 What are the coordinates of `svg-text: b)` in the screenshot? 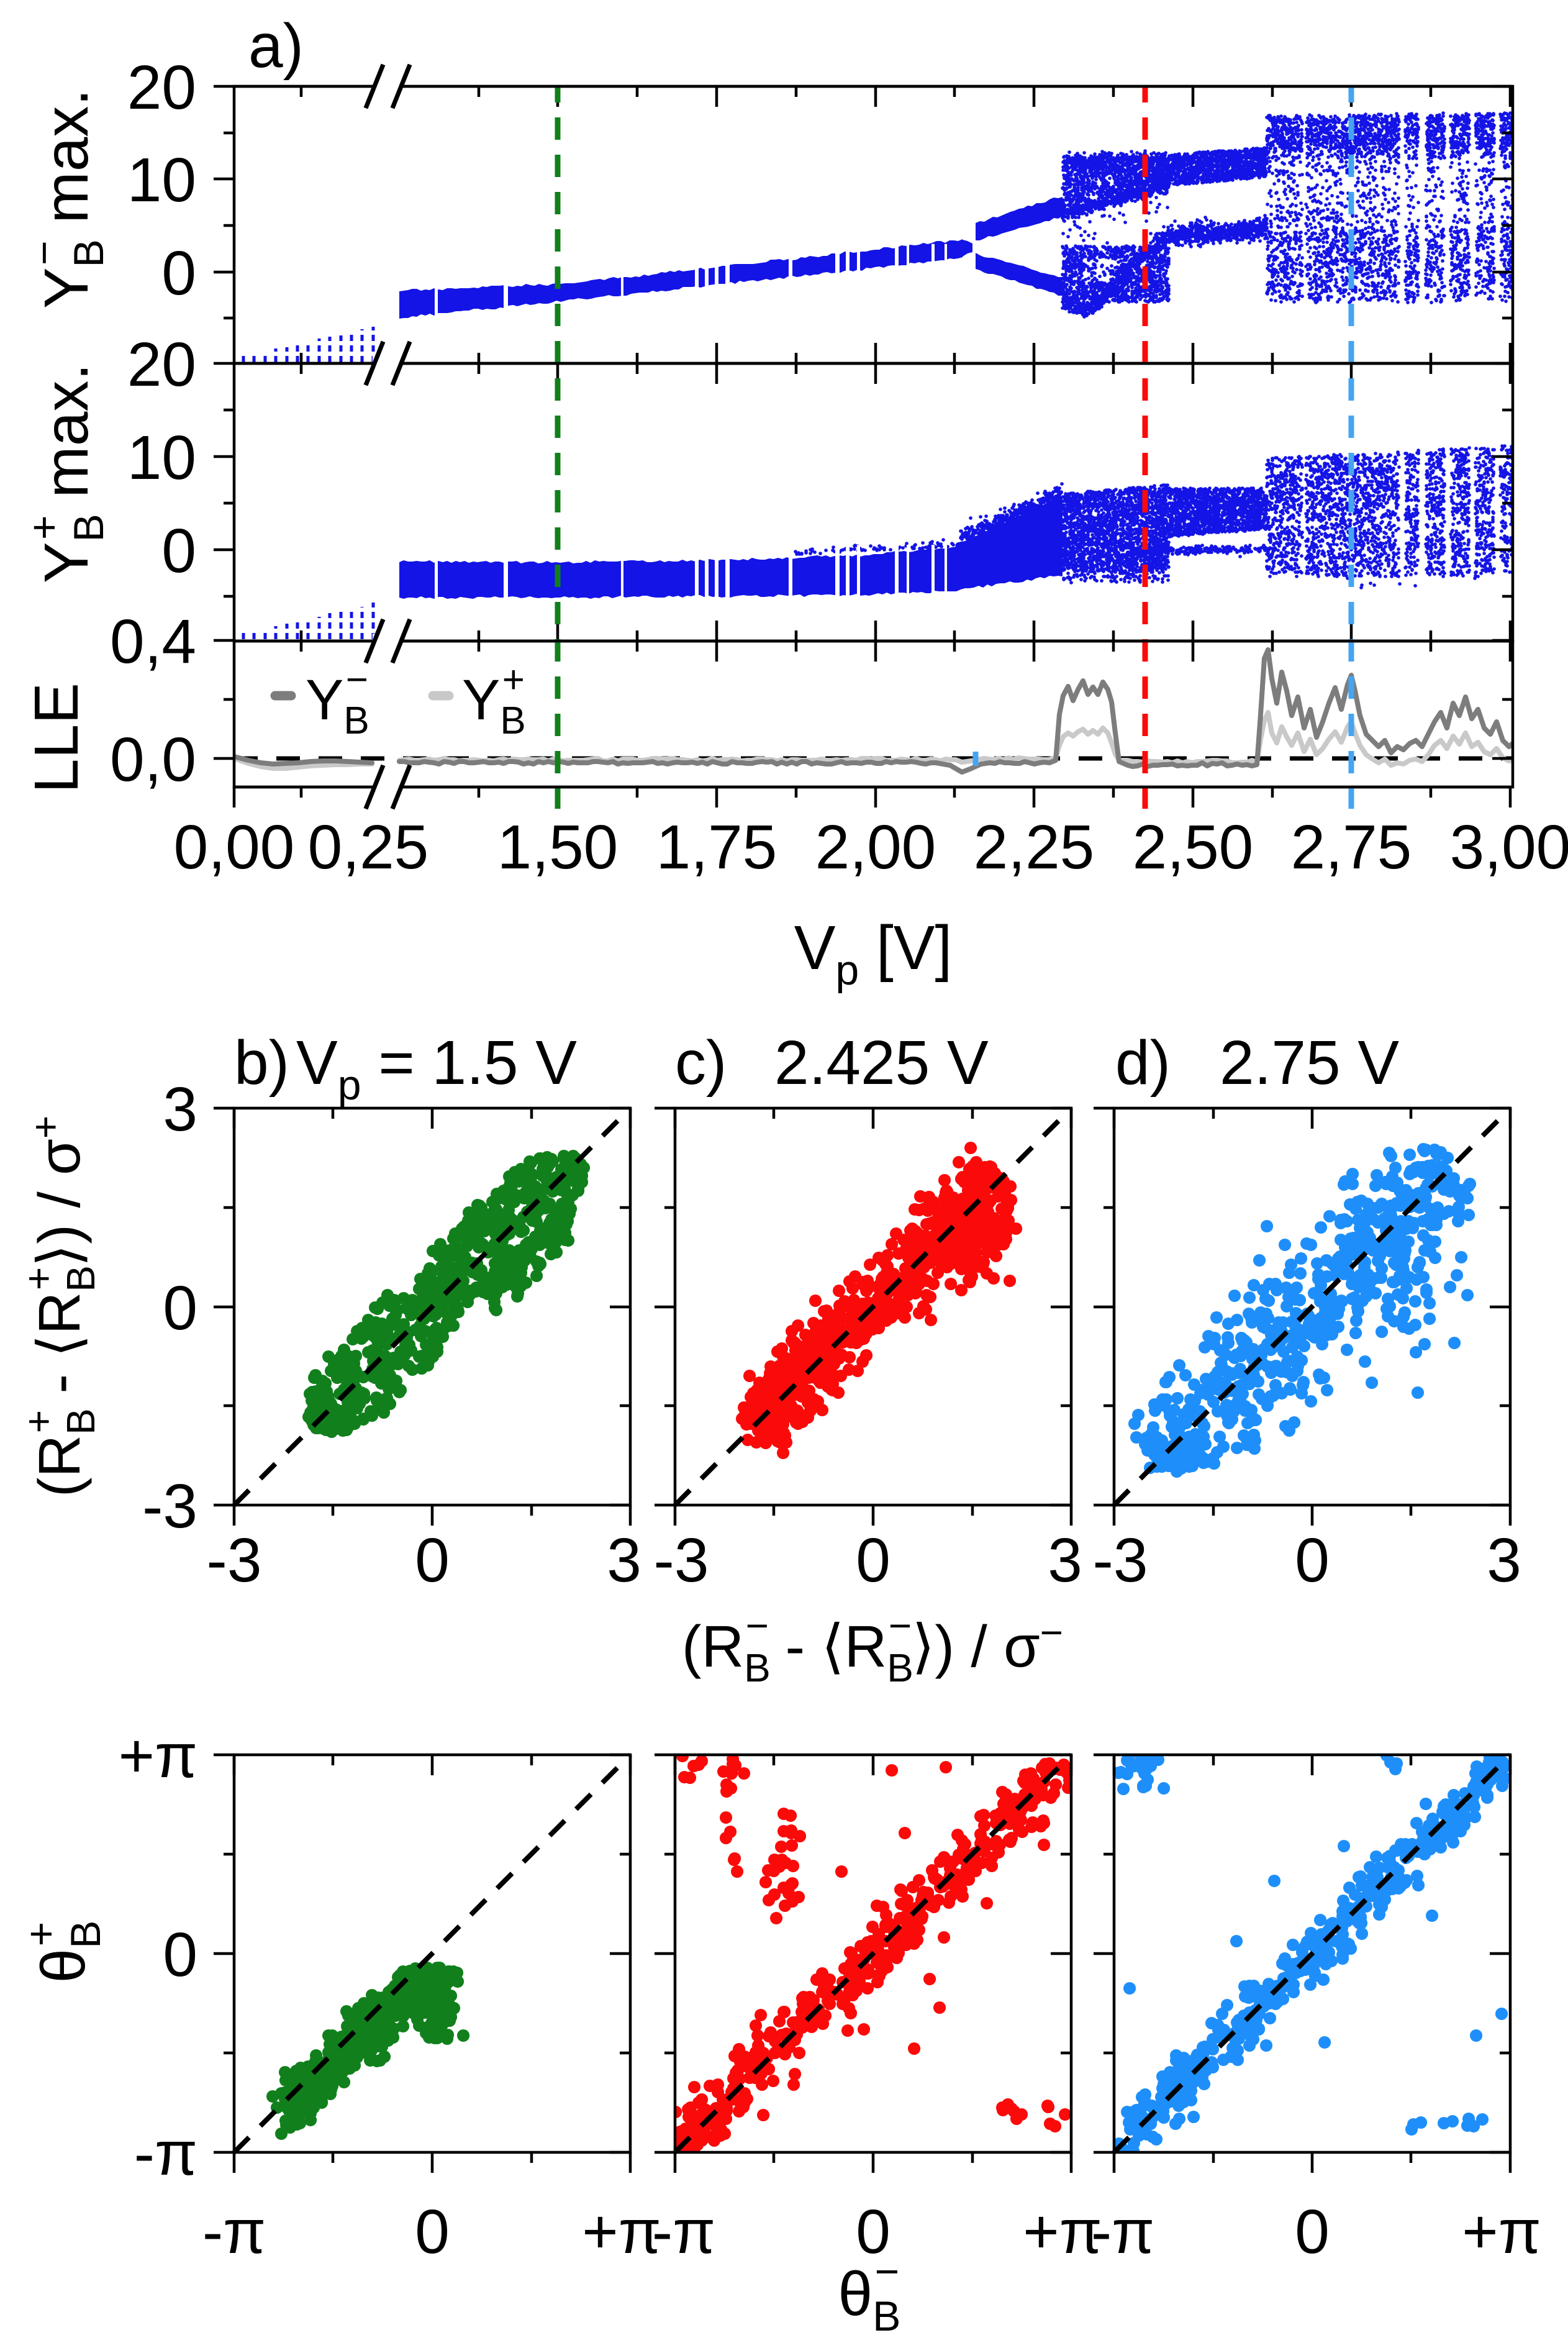 It's located at (261, 1063).